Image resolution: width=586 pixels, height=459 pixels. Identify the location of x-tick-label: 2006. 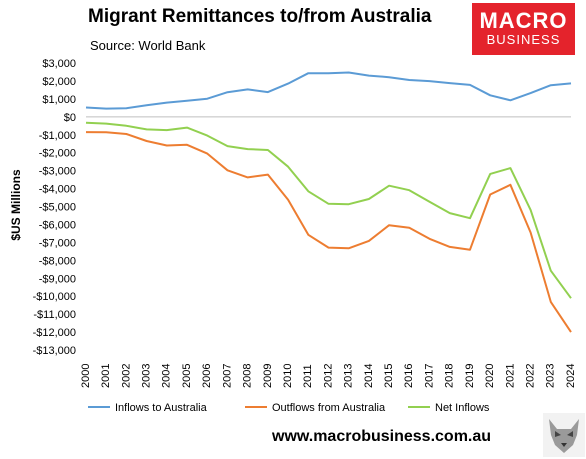
(207, 376).